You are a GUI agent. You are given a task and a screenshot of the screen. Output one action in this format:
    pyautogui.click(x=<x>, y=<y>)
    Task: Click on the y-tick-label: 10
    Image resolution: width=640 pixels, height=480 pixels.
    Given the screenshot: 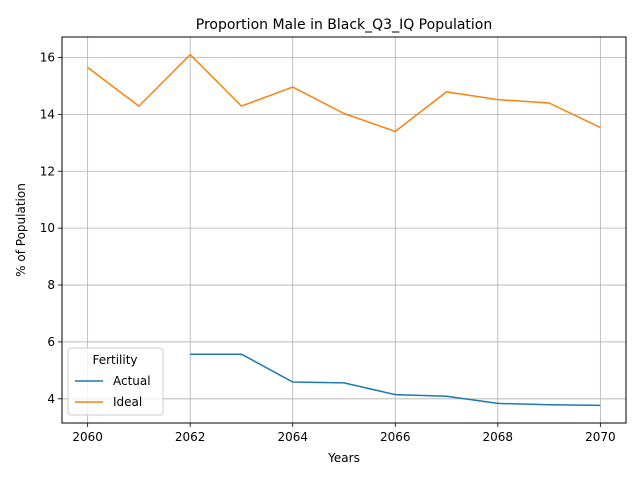 What is the action you would take?
    pyautogui.click(x=47, y=228)
    